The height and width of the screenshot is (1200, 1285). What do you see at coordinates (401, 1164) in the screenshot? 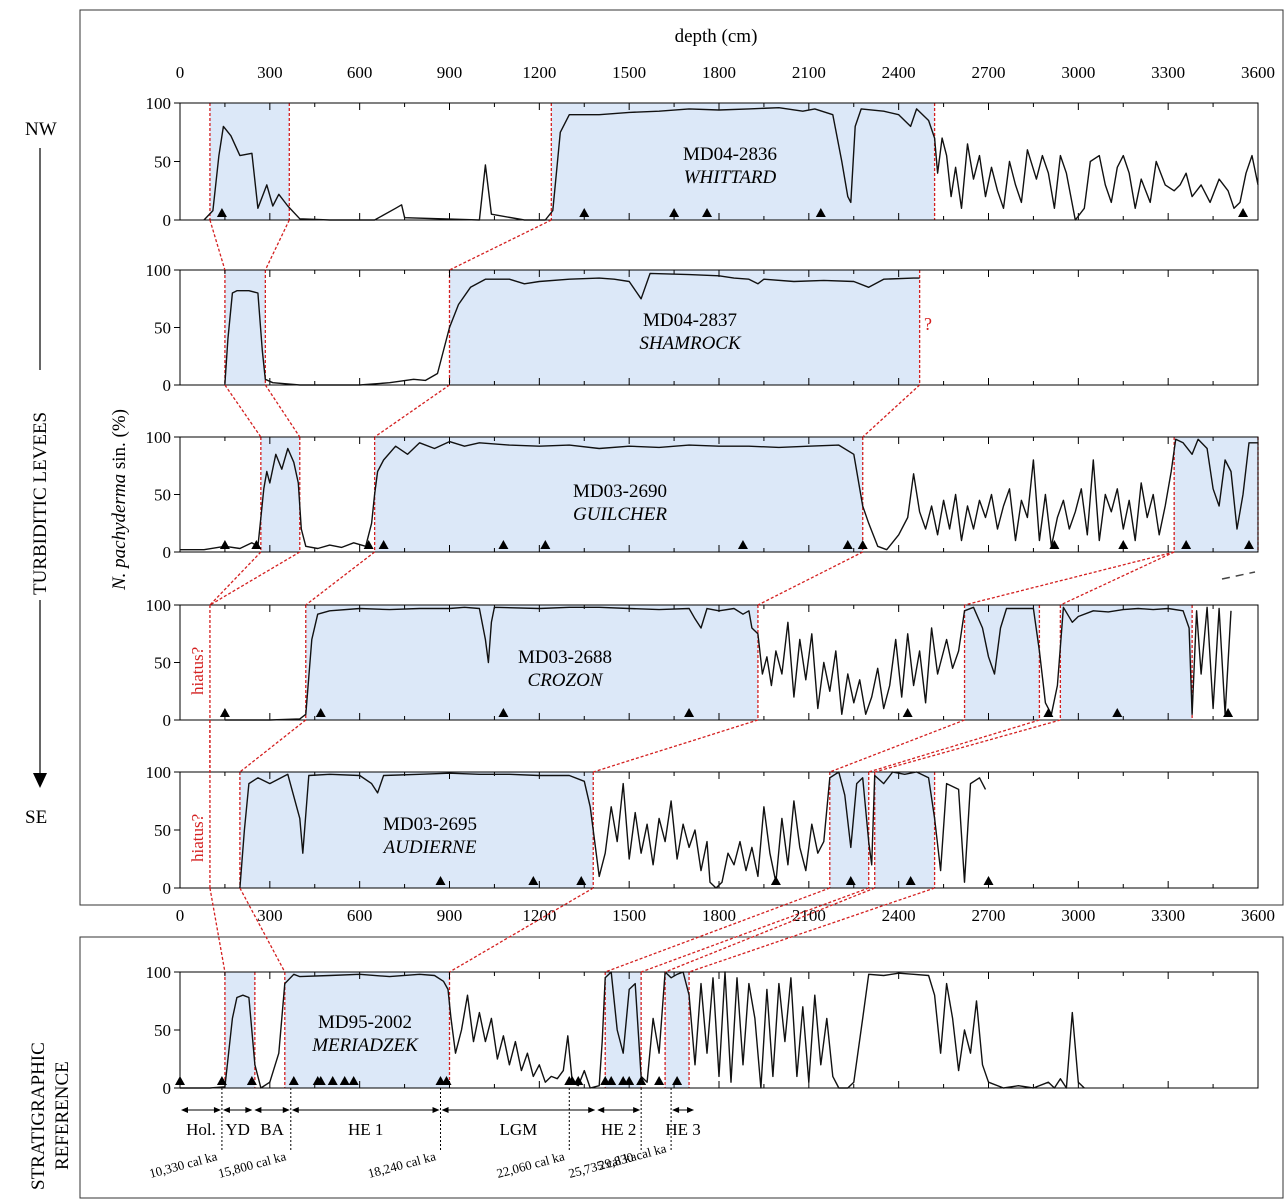
I see `age-label: 18,240 cal ka` at bounding box center [401, 1164].